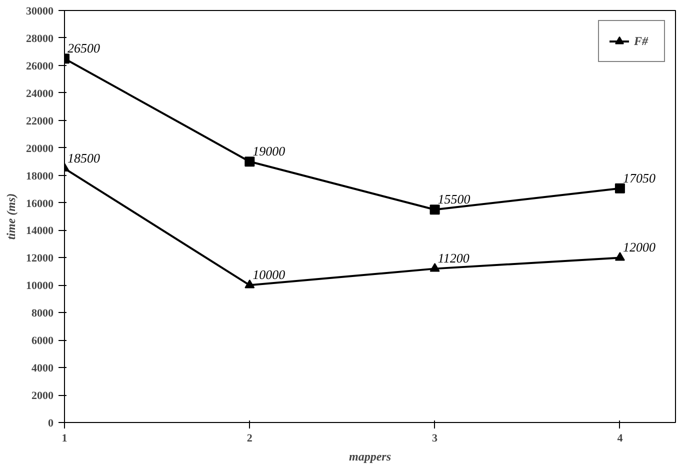  Describe the element at coordinates (40, 12) in the screenshot. I see `y-tick-label: 30000` at that location.